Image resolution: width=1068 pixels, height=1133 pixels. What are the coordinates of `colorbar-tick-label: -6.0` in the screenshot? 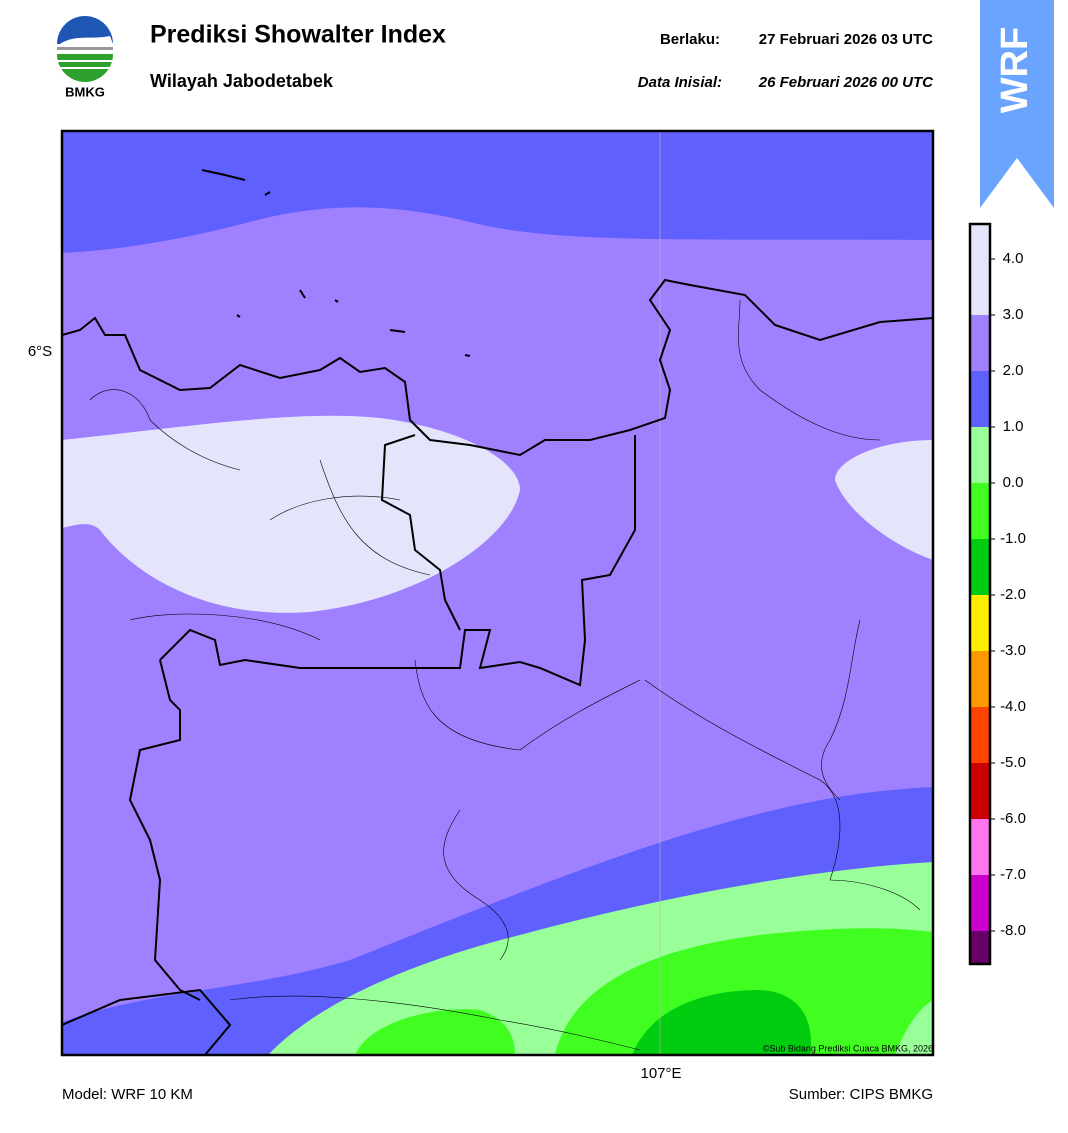 It's located at (1013, 818).